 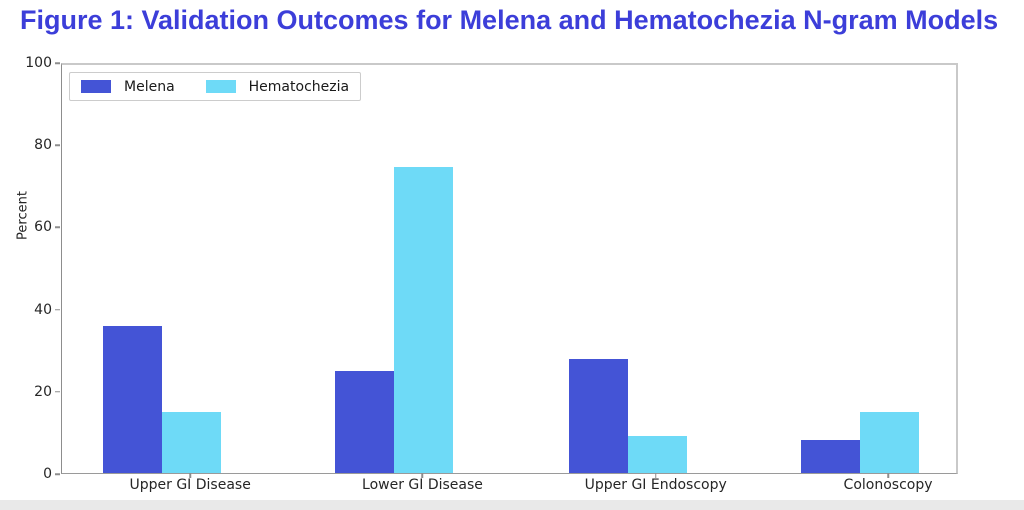 I want to click on bar-hematochezia-upper-gi-disease, so click(x=191, y=442).